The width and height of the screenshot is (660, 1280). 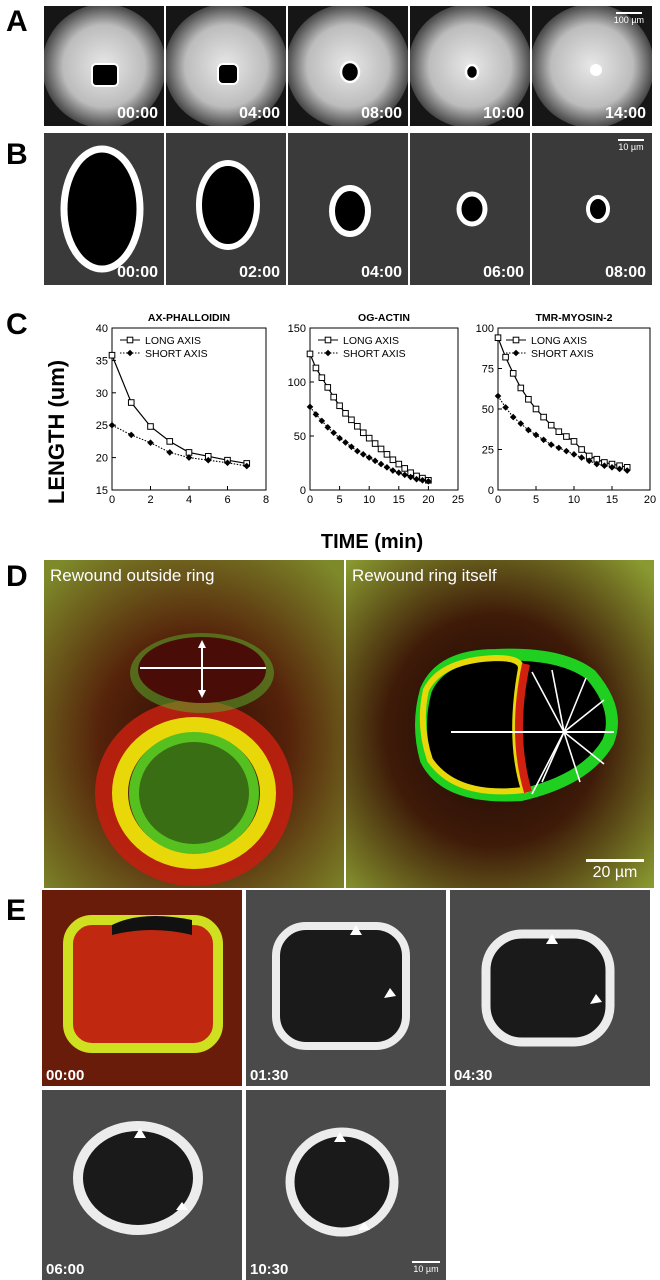 I want to click on chart-title: AX-PHALLOIDIN, so click(x=189, y=318).